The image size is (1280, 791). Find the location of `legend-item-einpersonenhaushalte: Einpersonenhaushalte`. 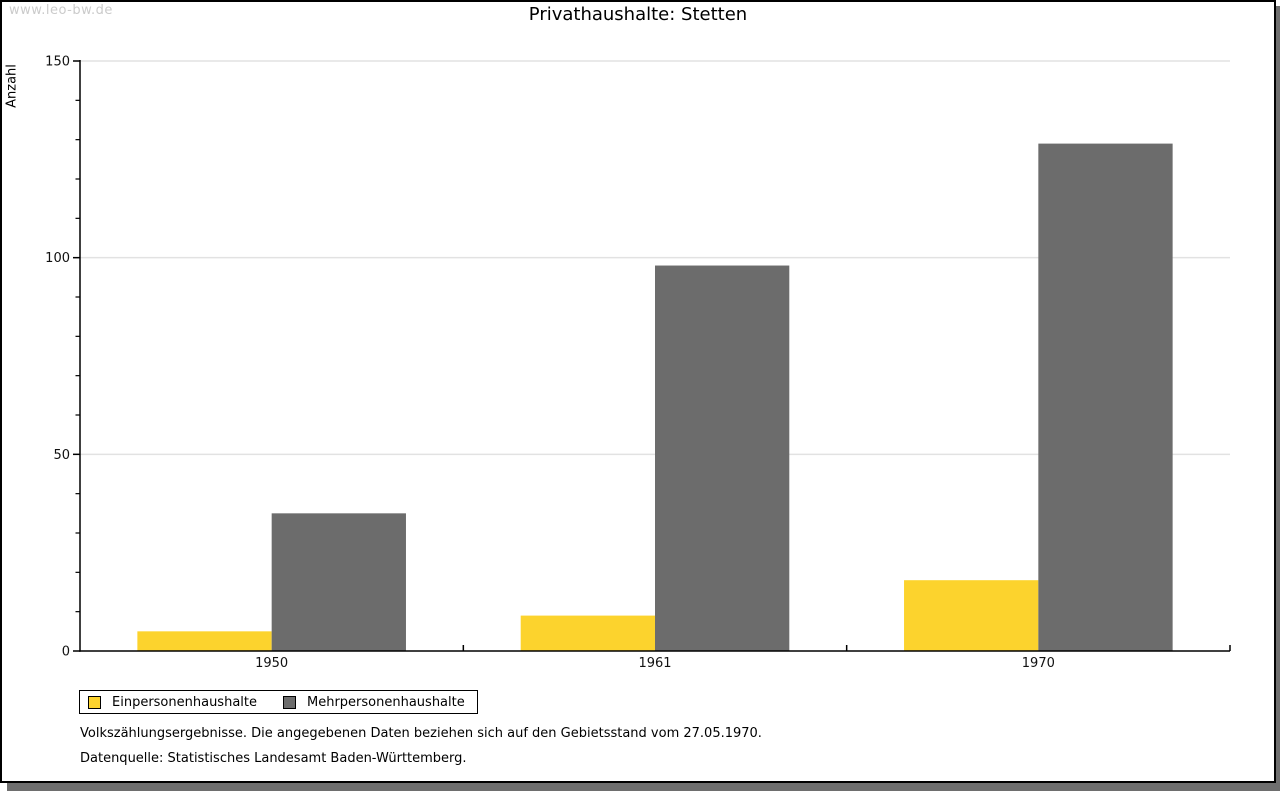

legend-item-einpersonenhaushalte: Einpersonenhaushalte is located at coordinates (172, 702).